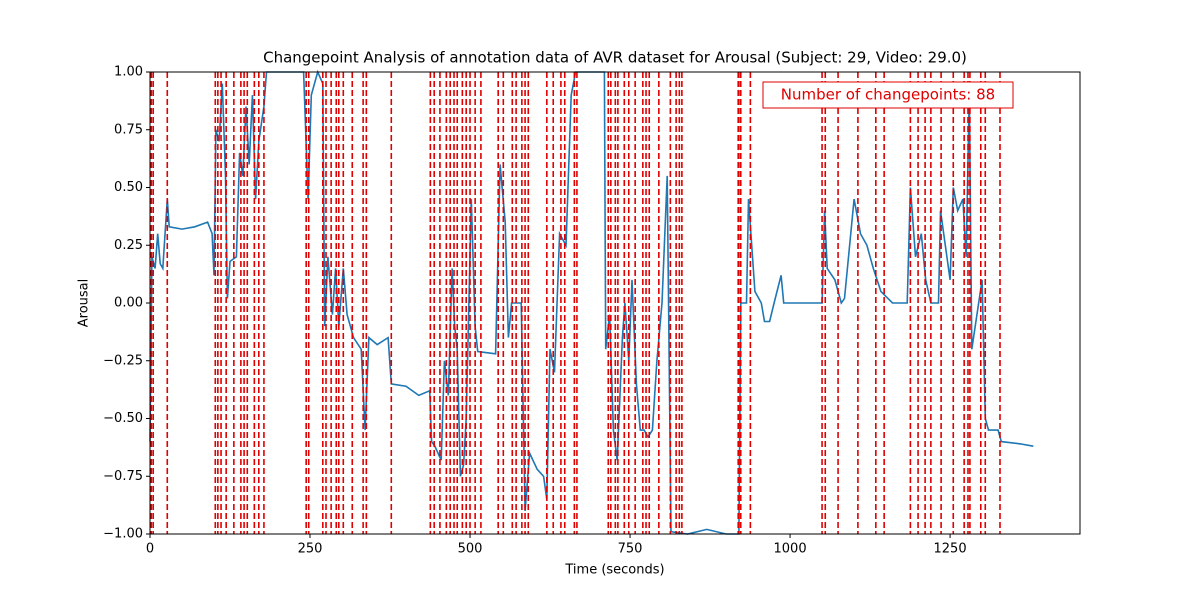  What do you see at coordinates (128, 187) in the screenshot?
I see `y-tick-label: 0.50` at bounding box center [128, 187].